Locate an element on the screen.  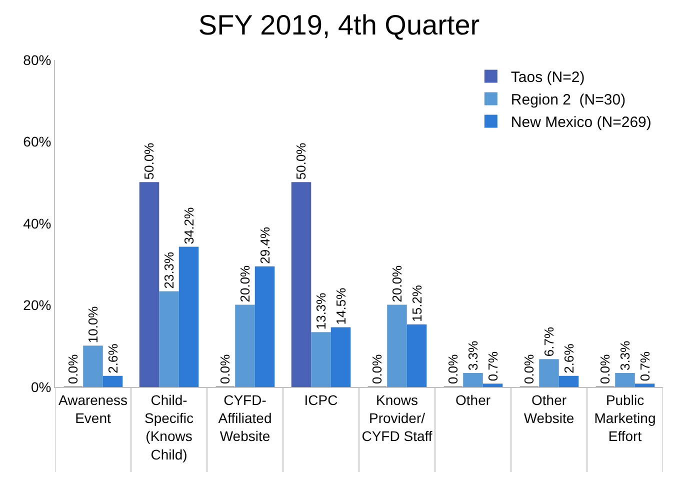
x-tick-label: Other is located at coordinates (473, 400).